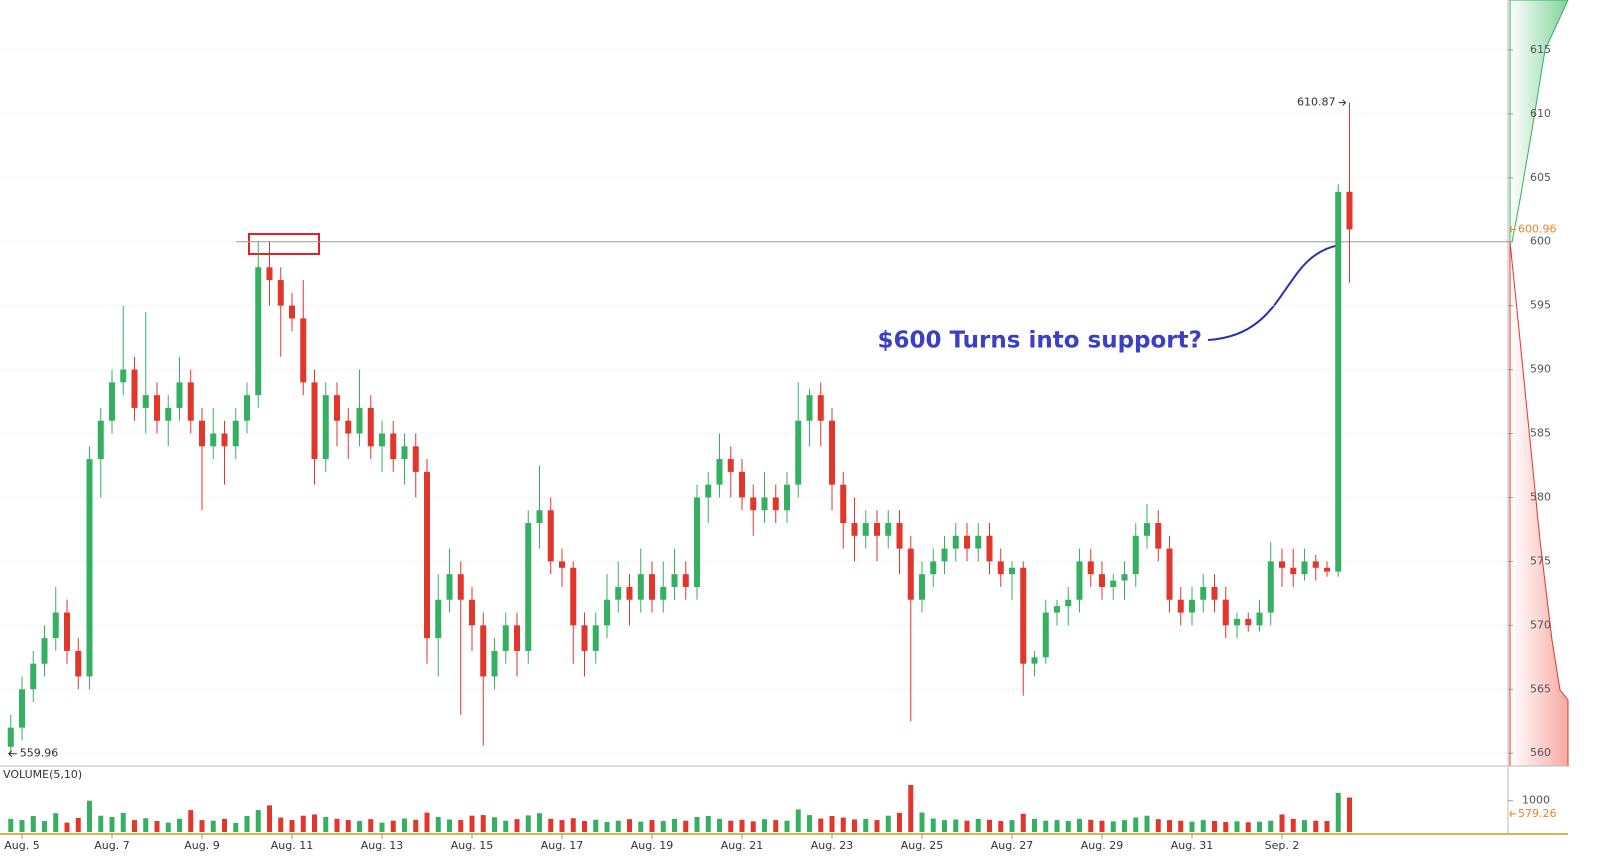  Describe the element at coordinates (1316, 102) in the screenshot. I see `high-label: 610.87` at that location.